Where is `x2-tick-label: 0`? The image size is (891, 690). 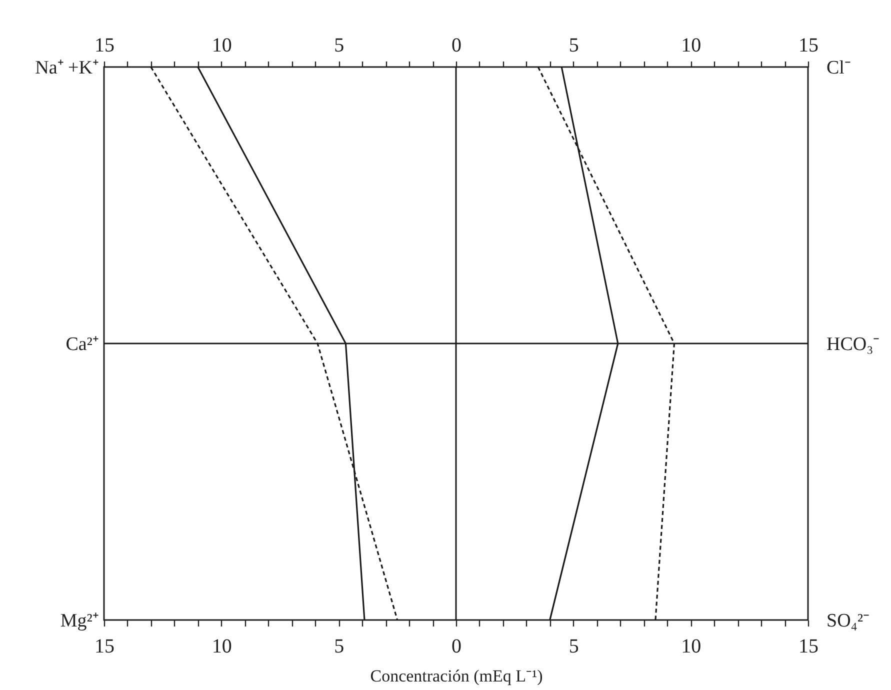
x2-tick-label: 0 is located at coordinates (457, 45).